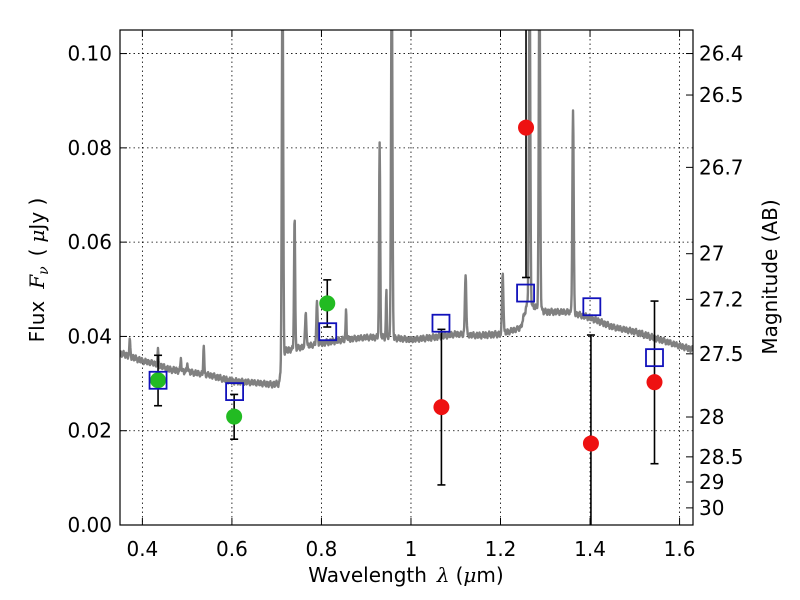 This screenshot has height=600, width=800. Describe the element at coordinates (89, 431) in the screenshot. I see `y-tick-label: 0.02` at that location.